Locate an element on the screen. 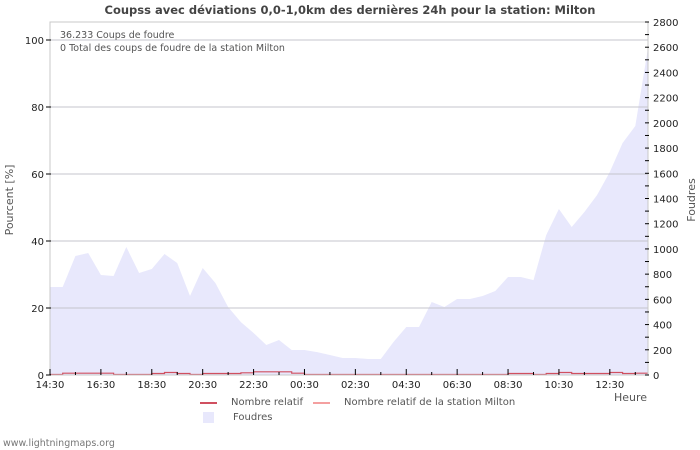  svg-text: 100 is located at coordinates (34, 41).